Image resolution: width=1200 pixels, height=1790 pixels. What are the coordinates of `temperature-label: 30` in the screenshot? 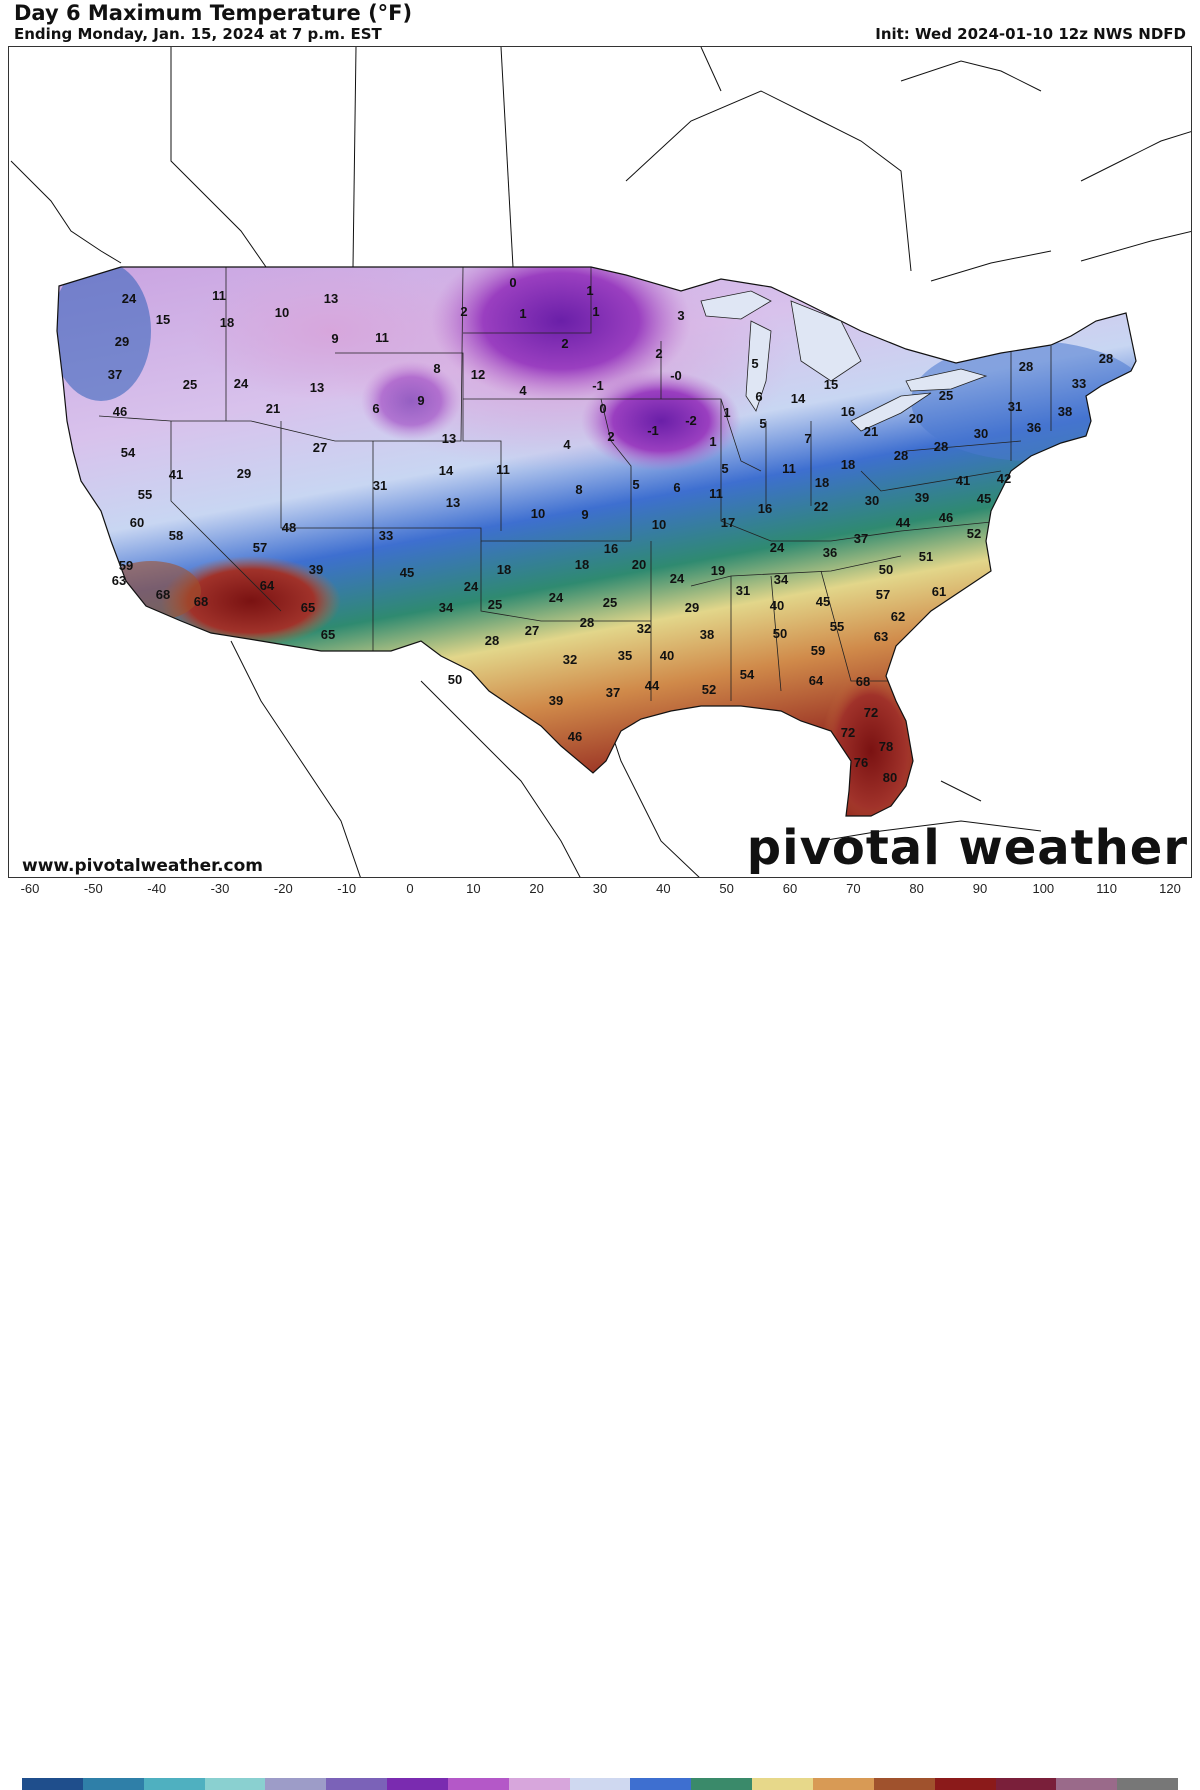 It's located at (872, 500).